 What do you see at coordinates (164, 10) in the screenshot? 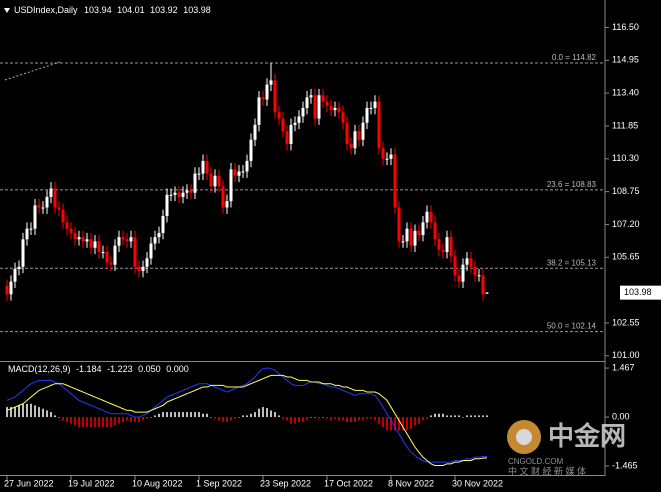
I see `low-readout: 103.92` at bounding box center [164, 10].